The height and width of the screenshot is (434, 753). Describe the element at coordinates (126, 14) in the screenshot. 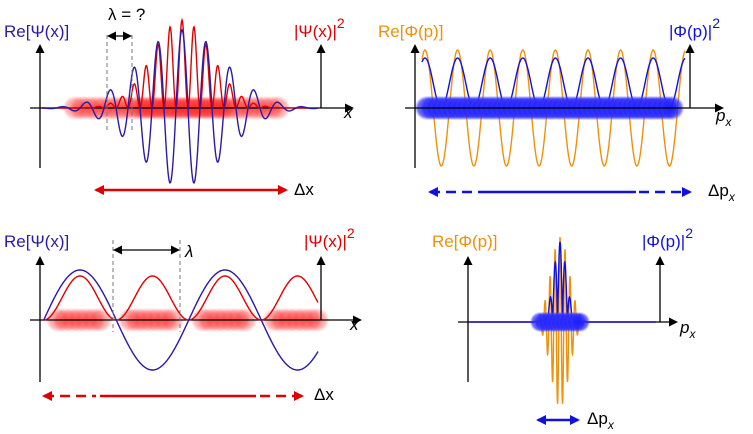

I see `lambda-question-label: λ = ?` at that location.